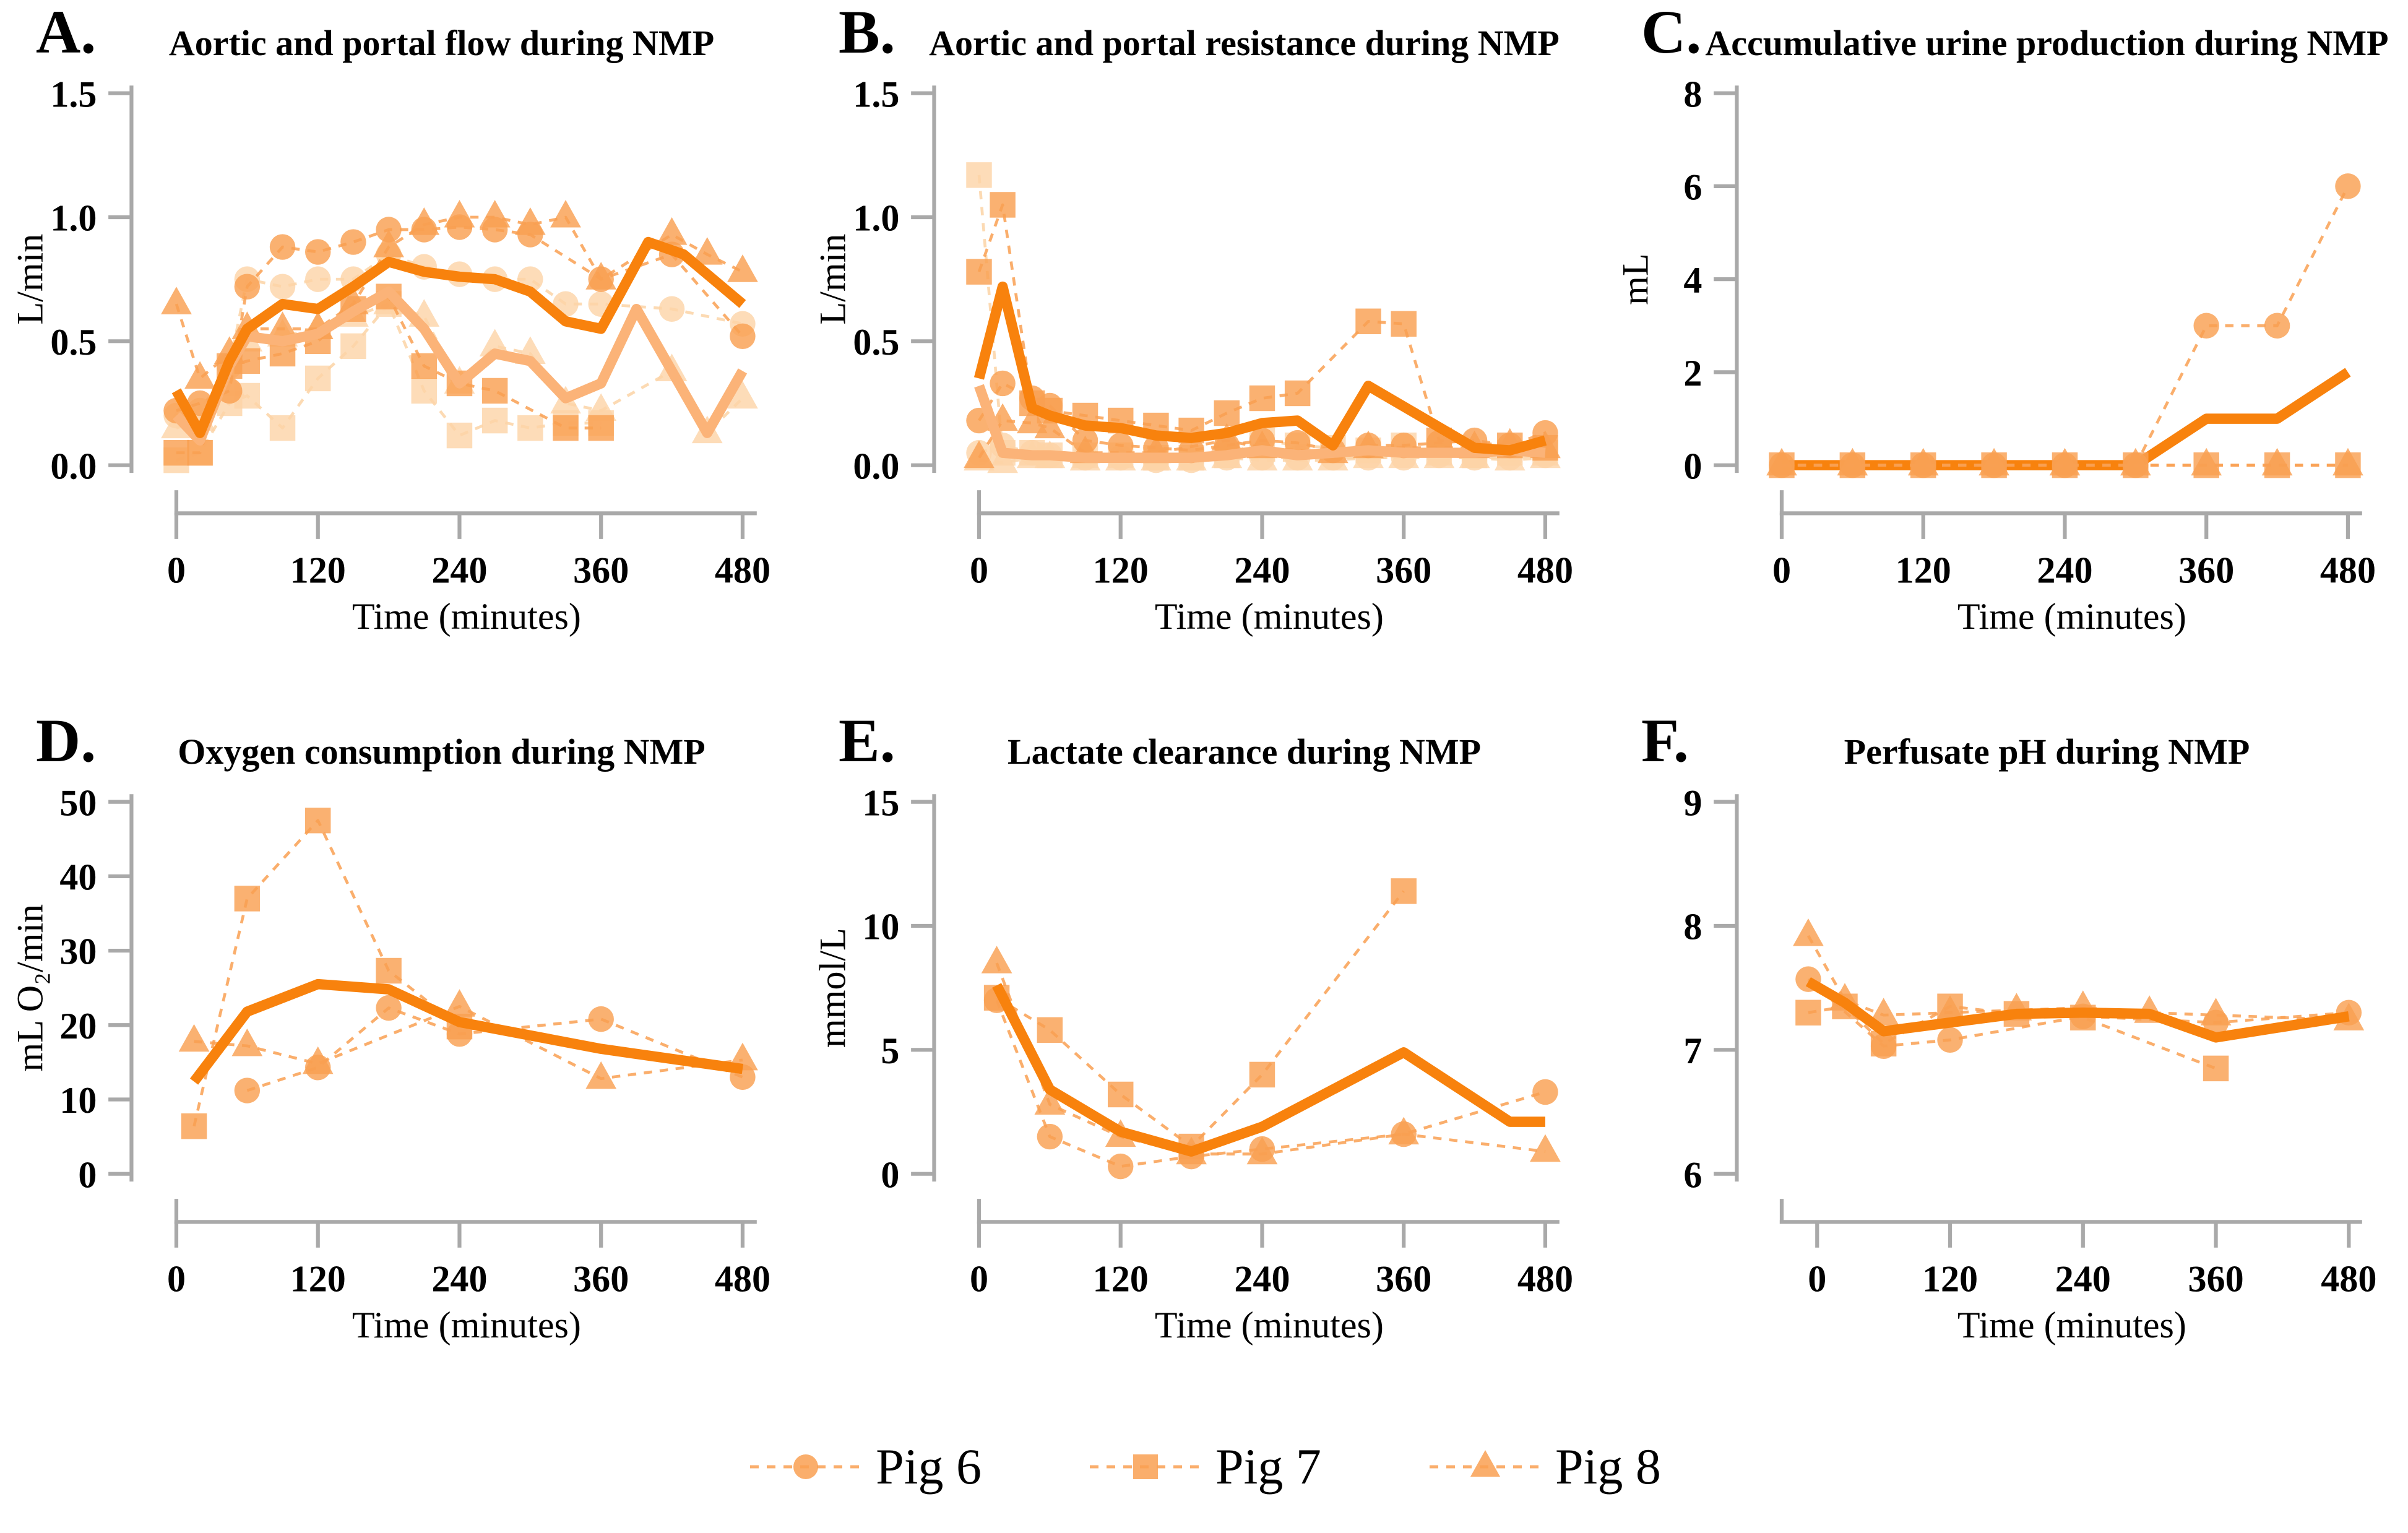 This screenshot has width=2408, height=1533. Describe the element at coordinates (1121, 570) in the screenshot. I see `b-xtick-120: 120` at that location.